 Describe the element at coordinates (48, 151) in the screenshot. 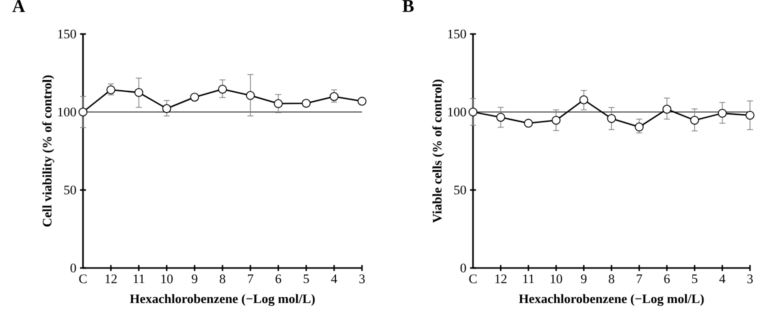

I see `y-axis-title: Cell viability (% of control)` at that location.